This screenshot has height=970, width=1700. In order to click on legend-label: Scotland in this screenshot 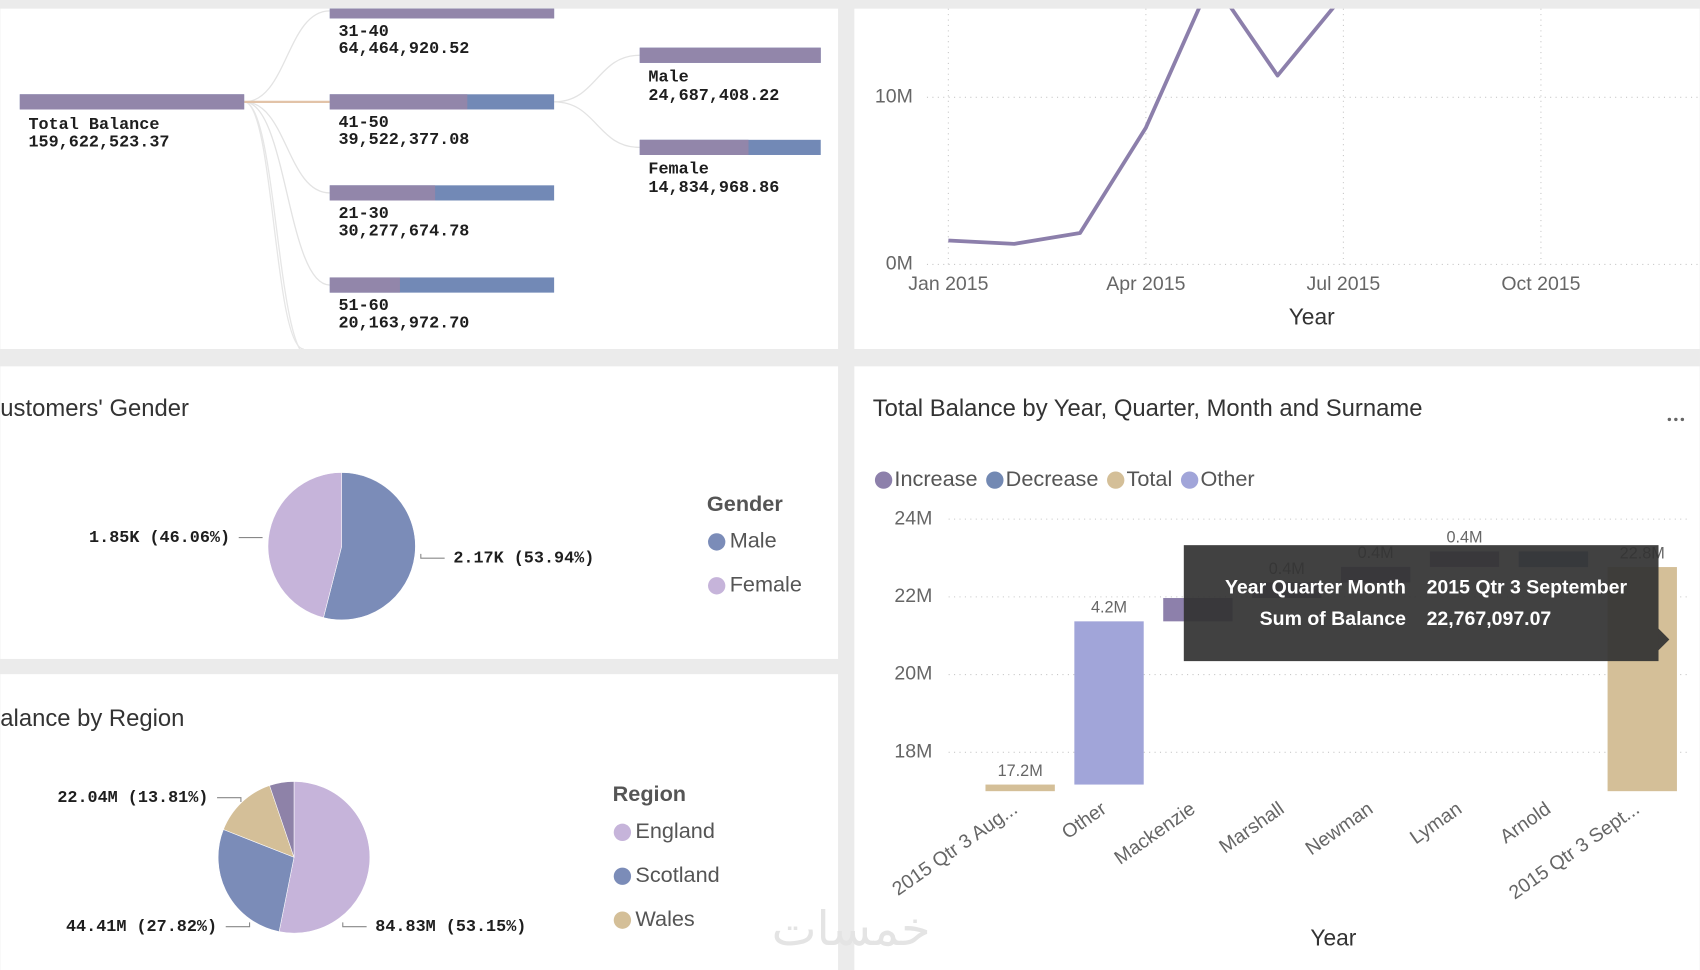, I will do `click(677, 874)`.